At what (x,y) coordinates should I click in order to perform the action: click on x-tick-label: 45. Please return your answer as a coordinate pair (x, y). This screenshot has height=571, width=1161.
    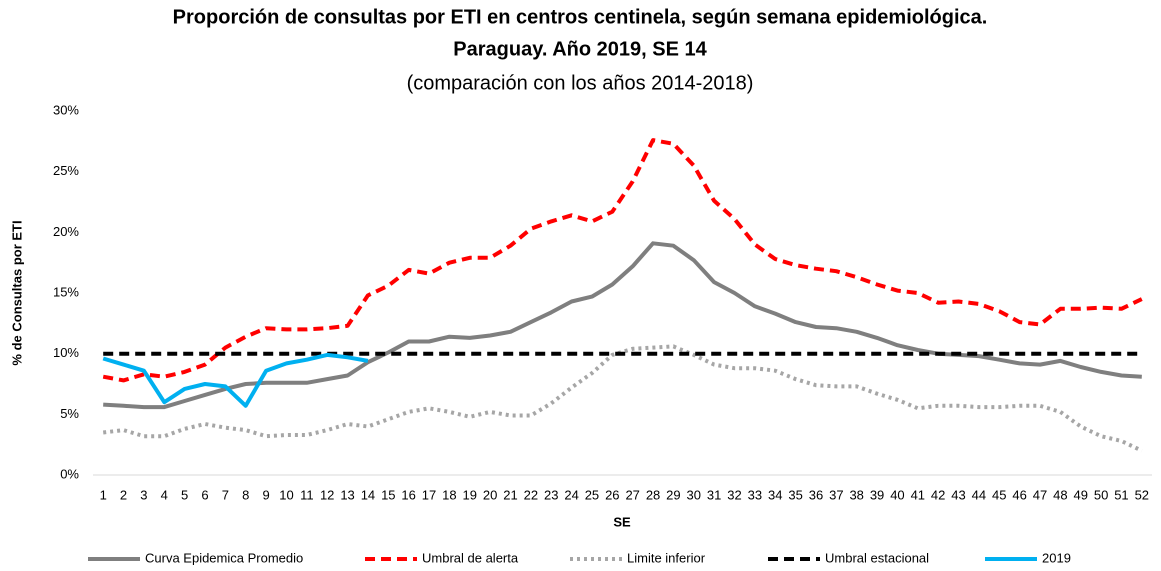
    Looking at the image, I should click on (999, 494).